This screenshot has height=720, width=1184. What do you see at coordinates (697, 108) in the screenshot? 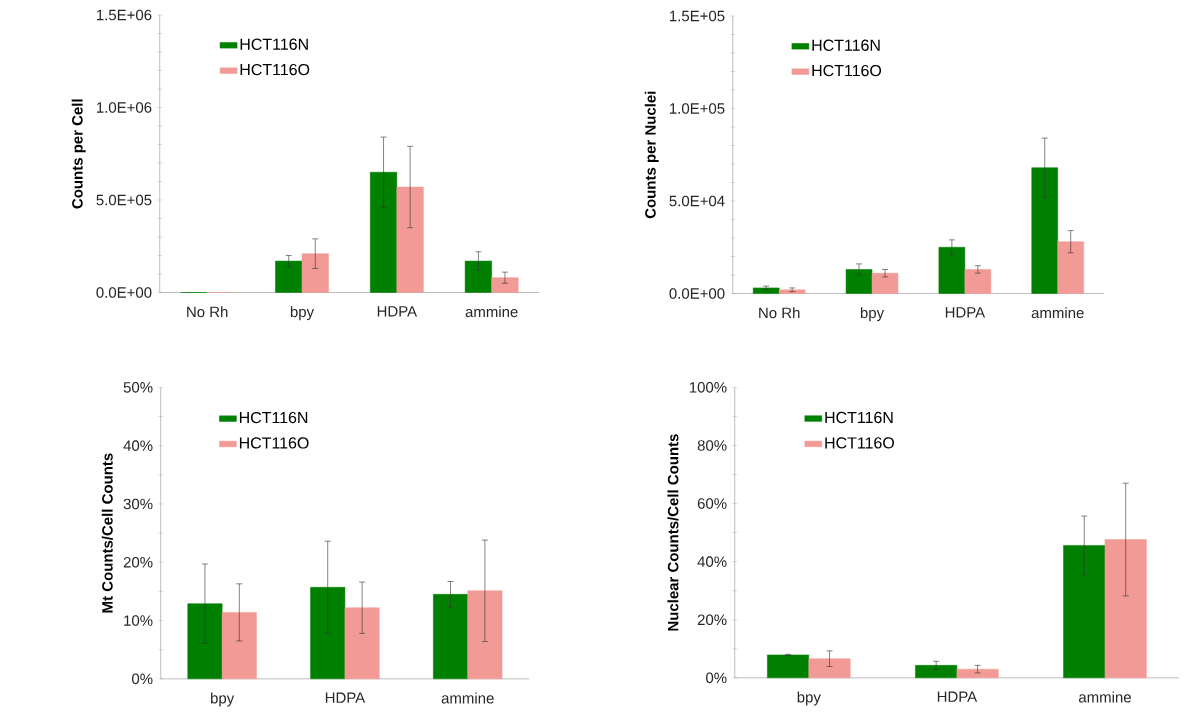
I see `y-tick-label: 1.0E+05` at bounding box center [697, 108].